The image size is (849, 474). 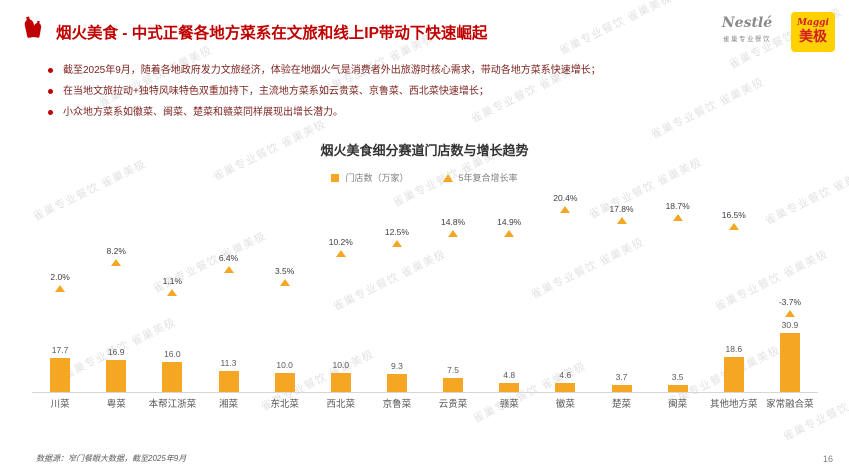 What do you see at coordinates (565, 375) in the screenshot?
I see `bar-value-label: 4.6` at bounding box center [565, 375].